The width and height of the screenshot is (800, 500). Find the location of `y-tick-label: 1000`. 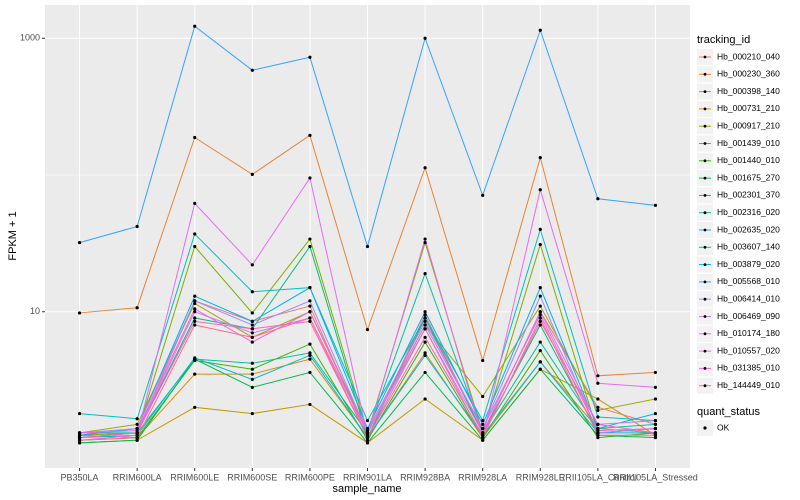

y-tick-label: 1000 is located at coordinates (30, 38).